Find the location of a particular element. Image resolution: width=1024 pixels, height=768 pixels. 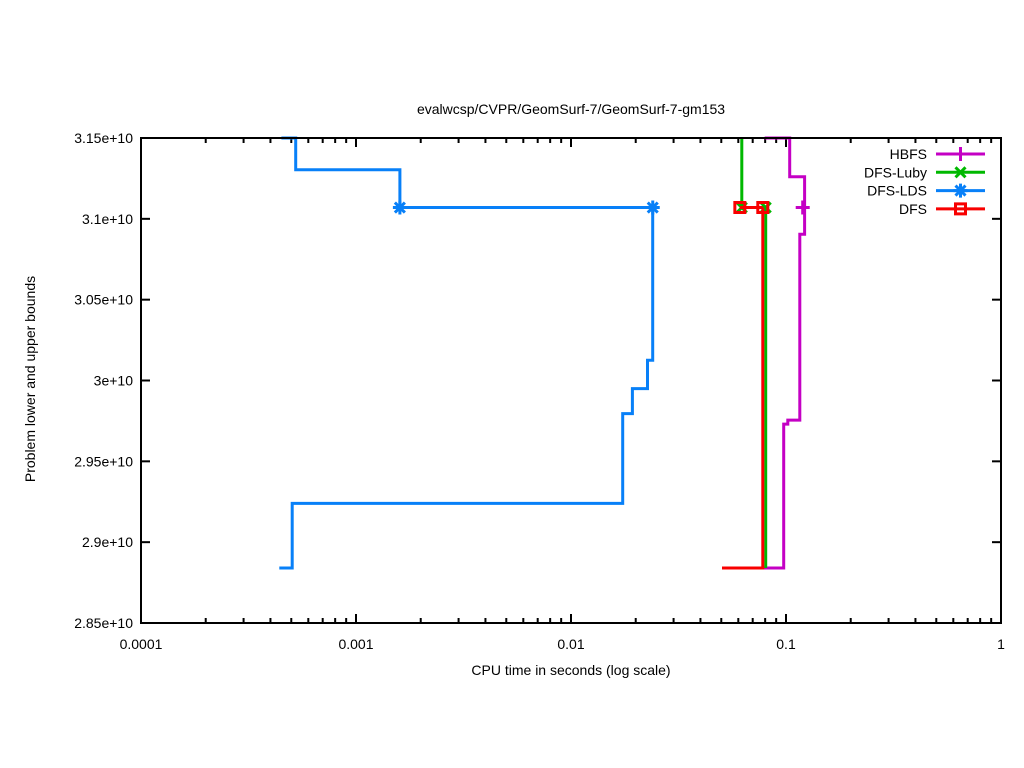

legend-sample-HBFS is located at coordinates (960, 154).